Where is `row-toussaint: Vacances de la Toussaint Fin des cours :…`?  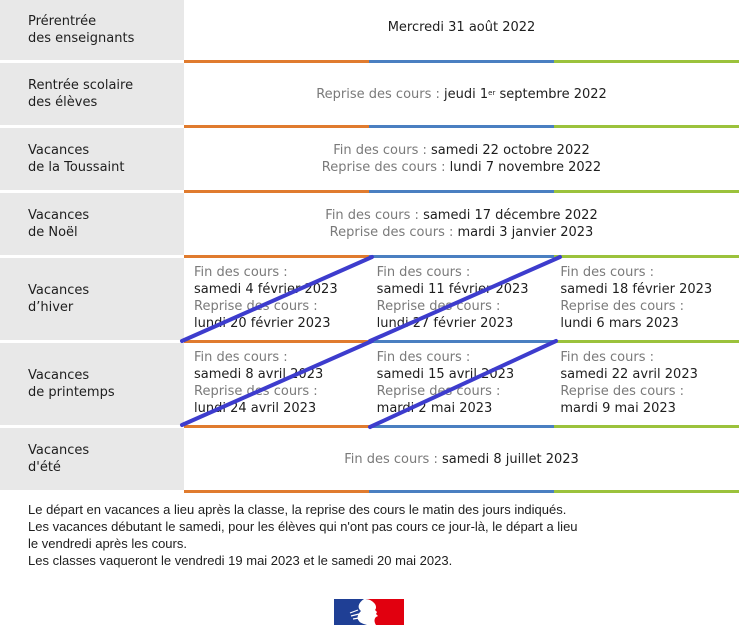
row-toussaint: Vacances de la Toussaint Fin des cours :… is located at coordinates (369, 160).